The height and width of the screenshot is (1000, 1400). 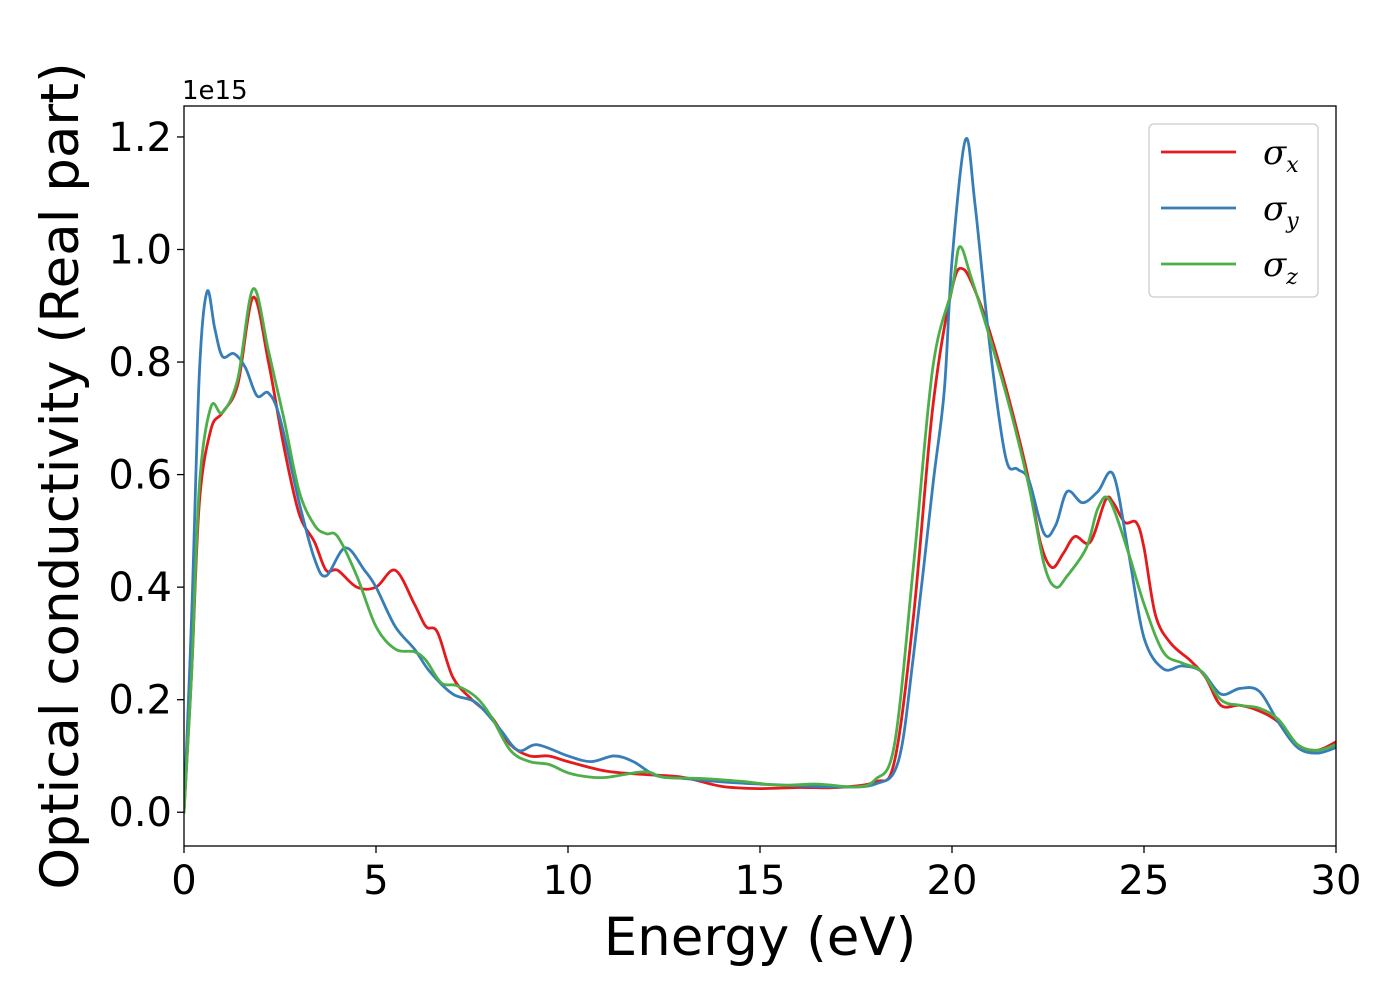 I want to click on x-tick-label: 10, so click(x=568, y=881).